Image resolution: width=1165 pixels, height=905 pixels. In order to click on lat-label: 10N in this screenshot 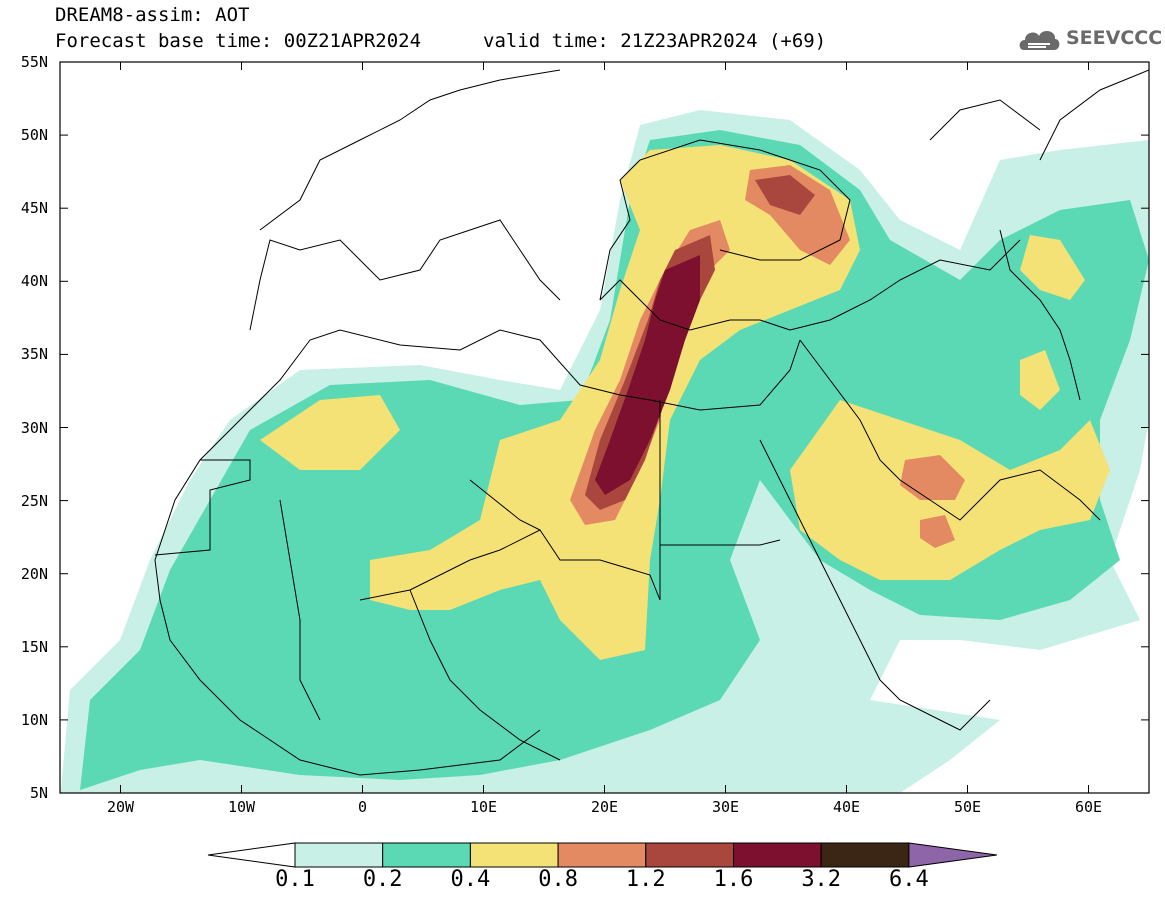, I will do `click(34, 719)`.